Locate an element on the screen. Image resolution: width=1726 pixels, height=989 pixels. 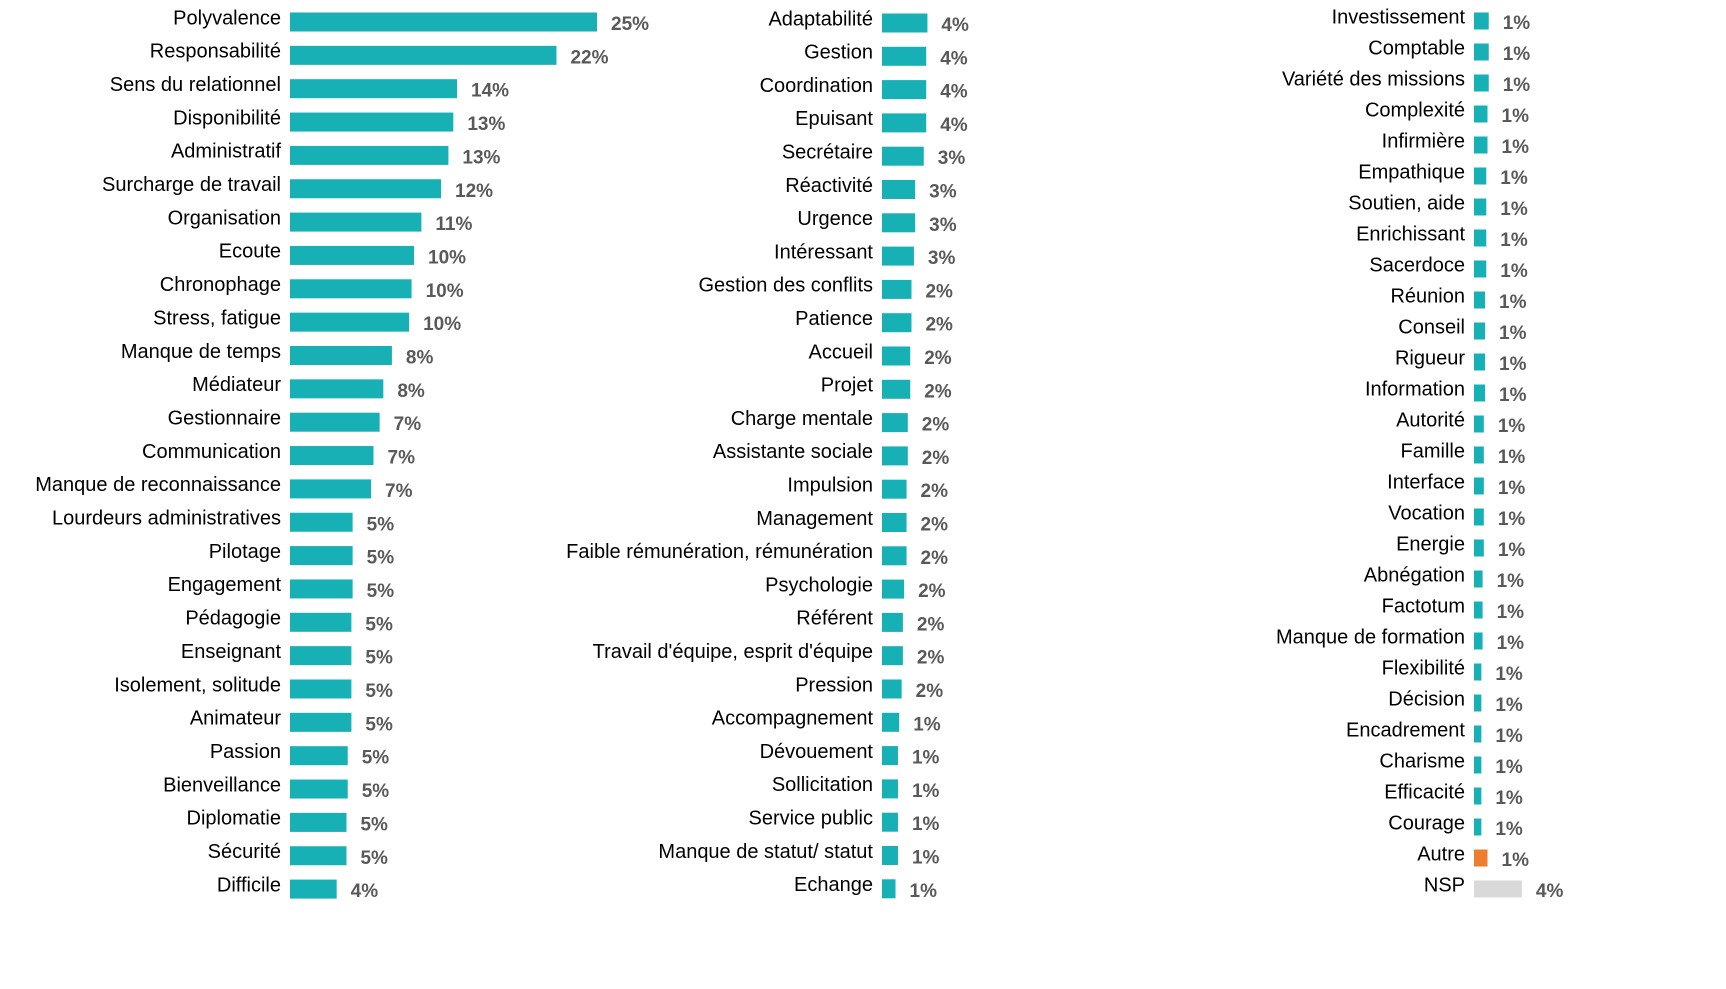
category-label: Réactivité is located at coordinates (829, 186).